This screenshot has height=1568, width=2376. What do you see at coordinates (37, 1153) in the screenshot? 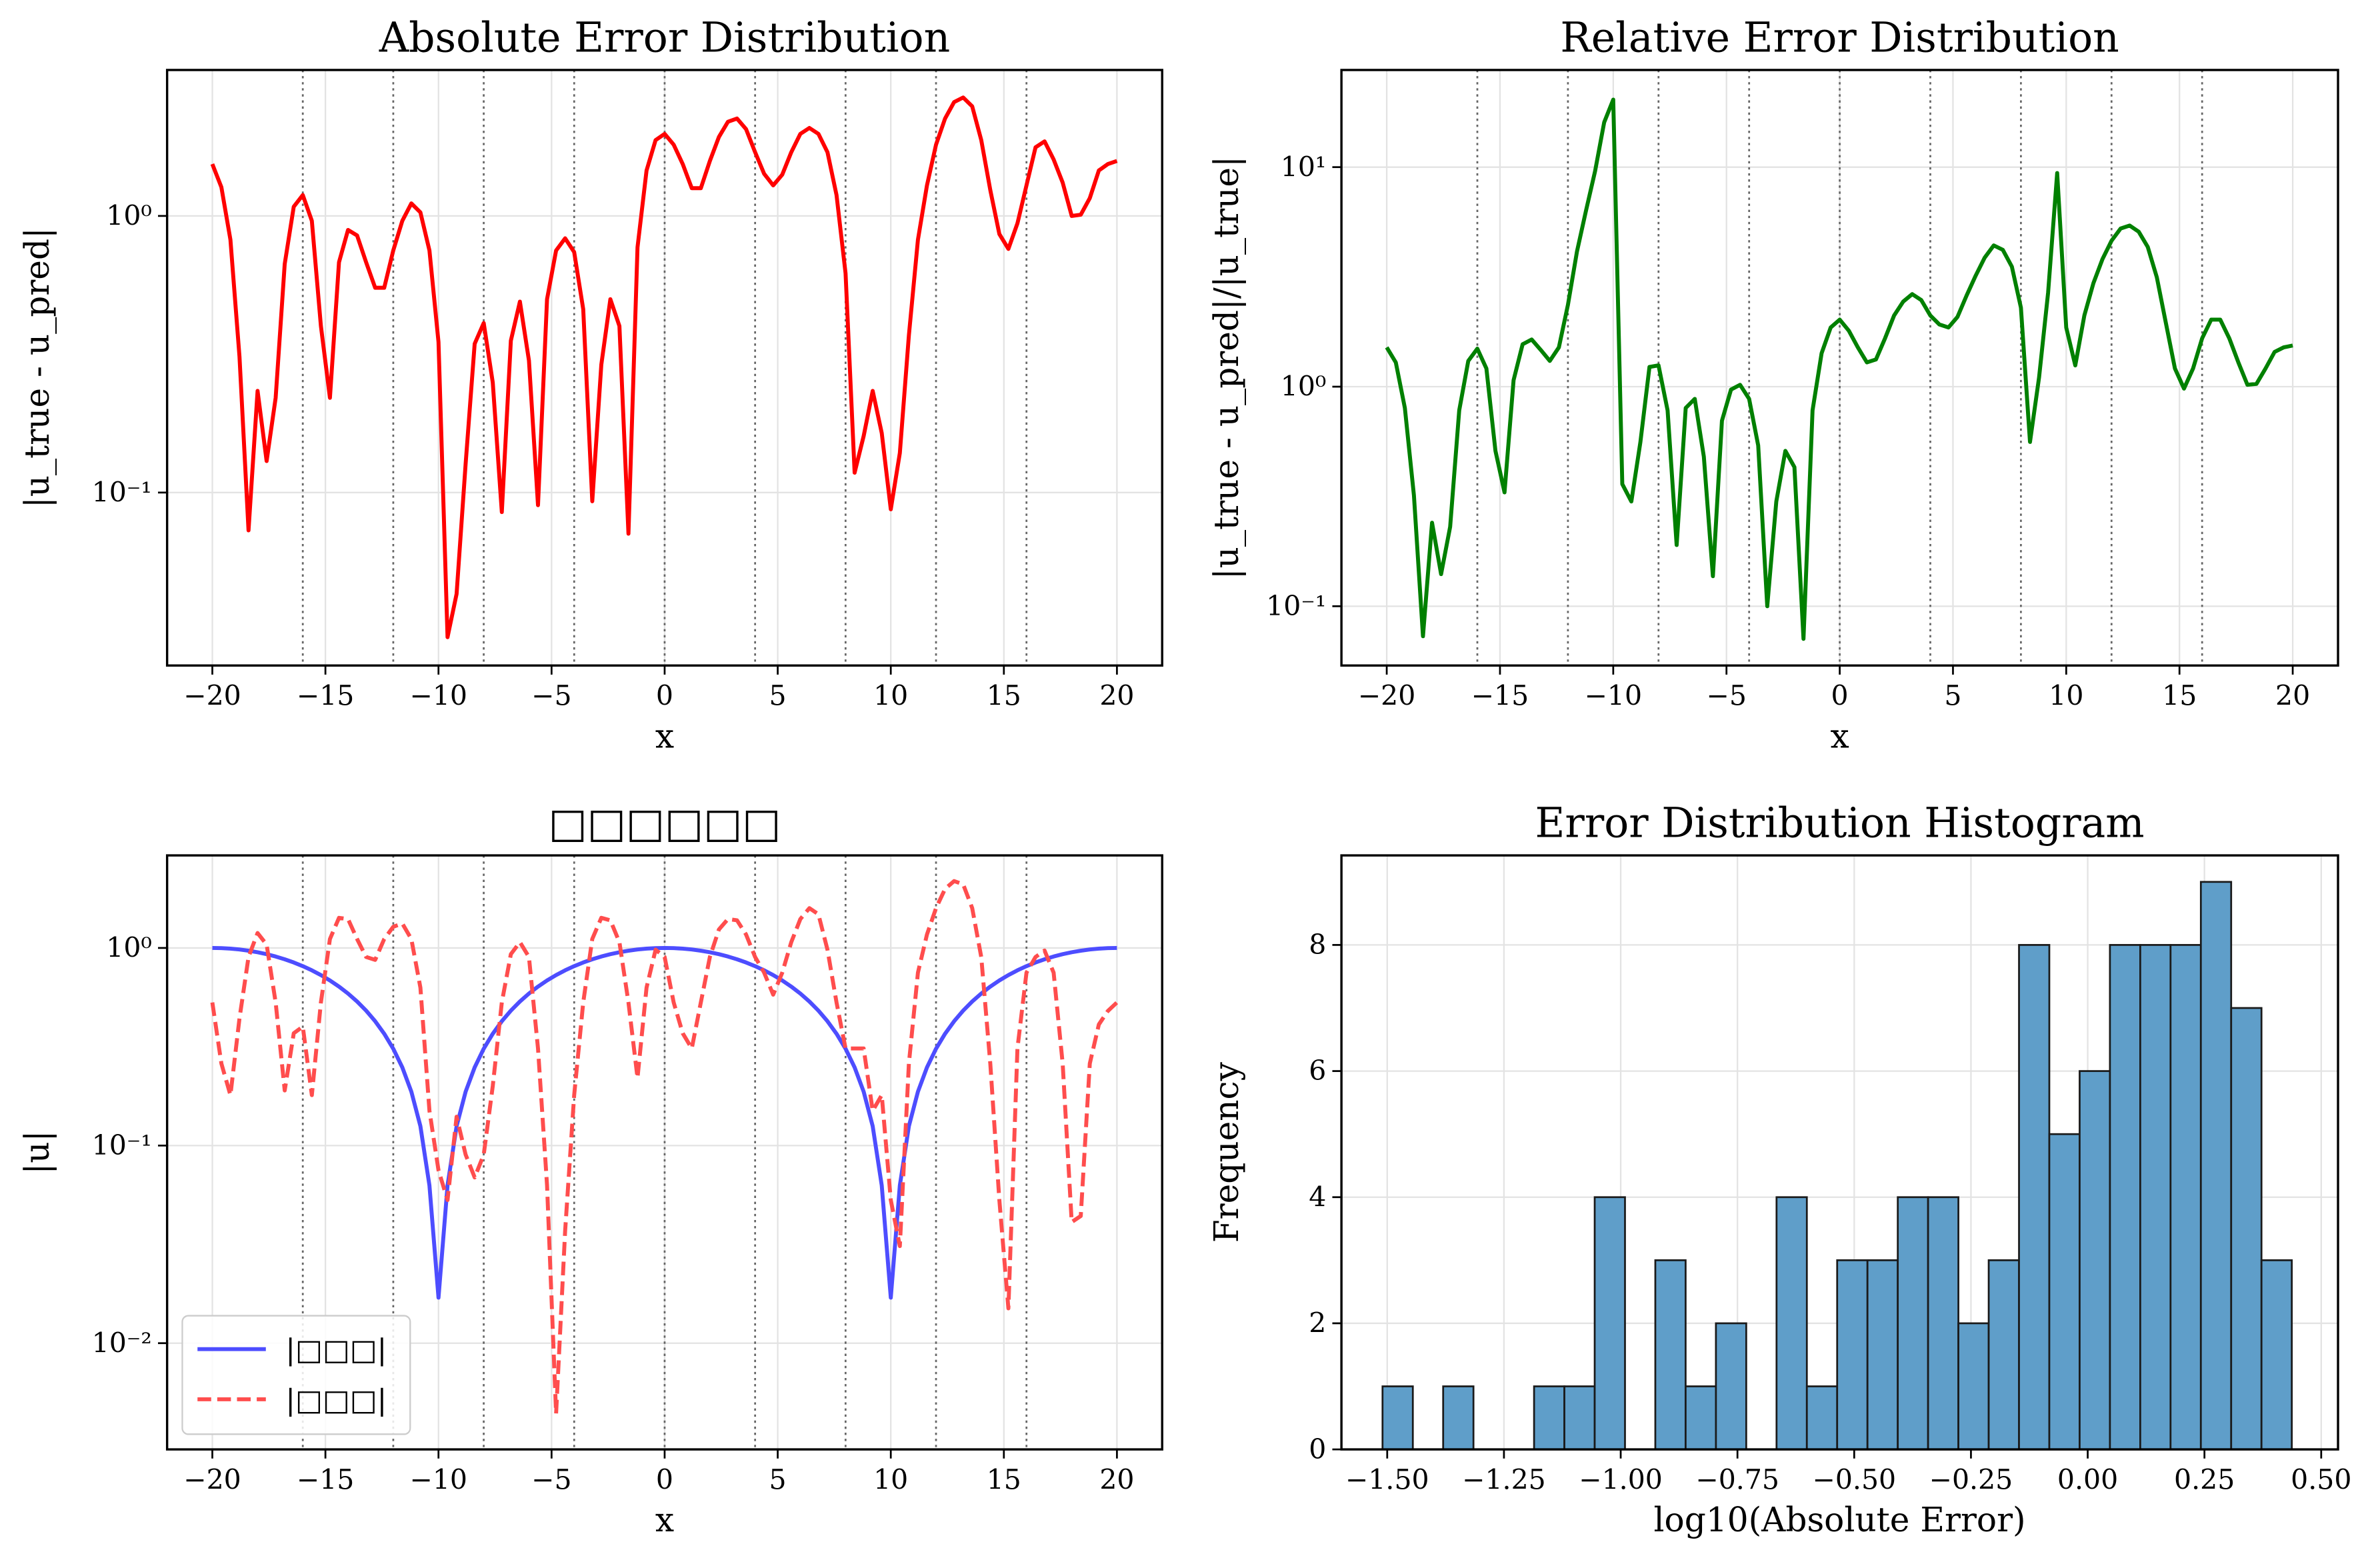
I see `y-axis-label: |u|` at bounding box center [37, 1153].